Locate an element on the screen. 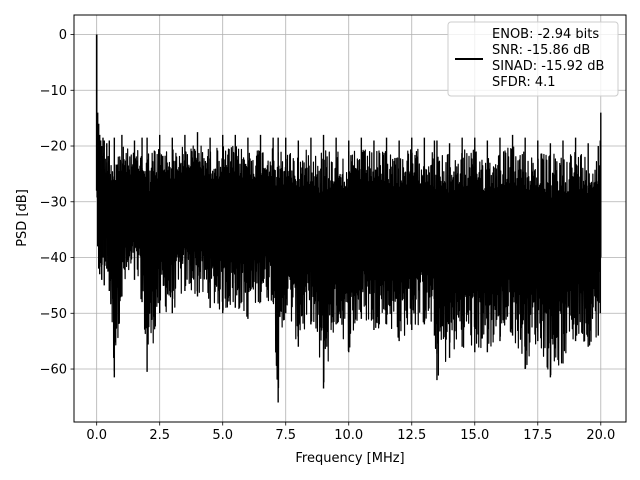 This screenshot has height=480, width=640. x-tick-label: 20.0 is located at coordinates (600, 435).